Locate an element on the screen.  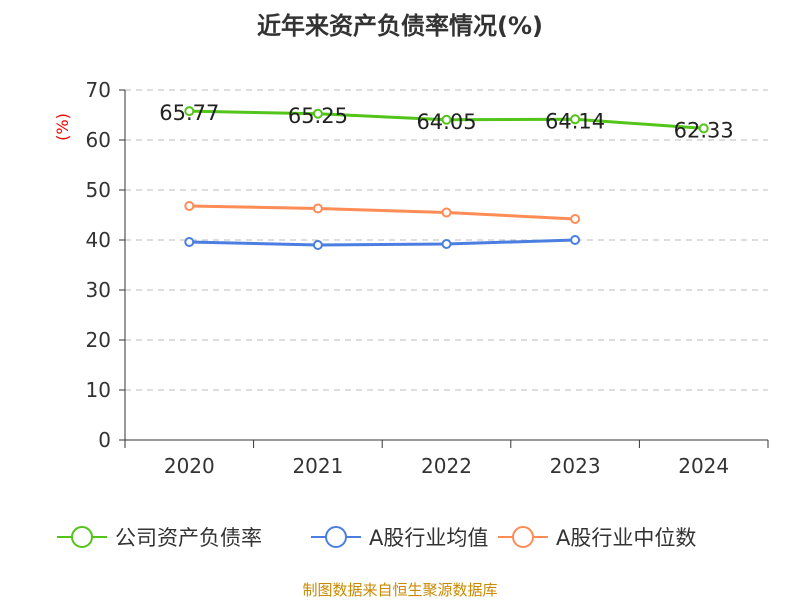
legend-label: A股行业中位数 is located at coordinates (626, 538).